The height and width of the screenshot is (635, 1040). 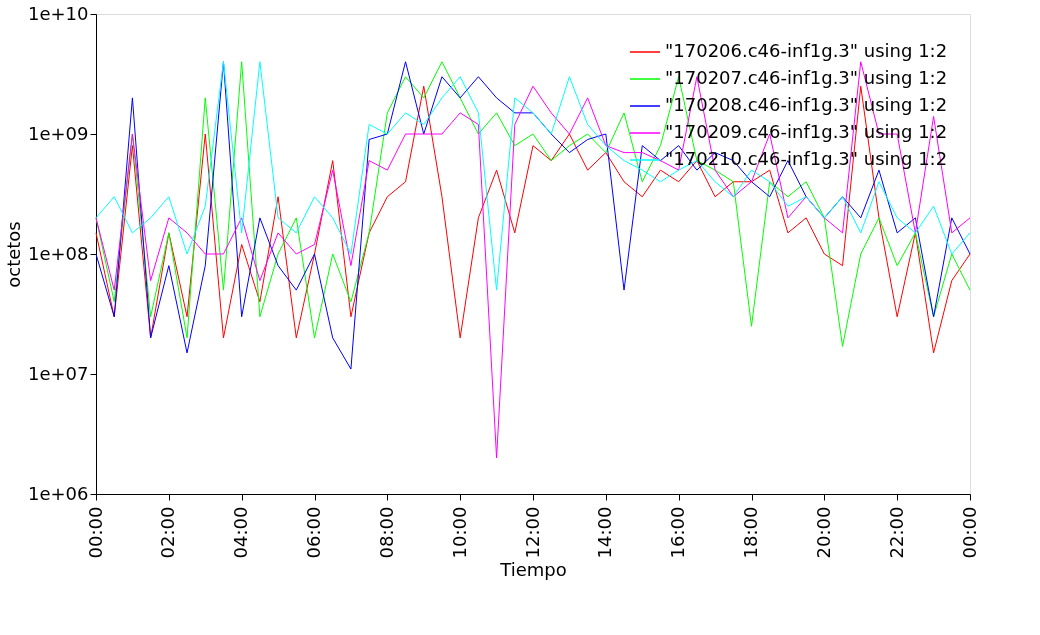 What do you see at coordinates (896, 532) in the screenshot?
I see `x-tick-label: 22:00` at bounding box center [896, 532].